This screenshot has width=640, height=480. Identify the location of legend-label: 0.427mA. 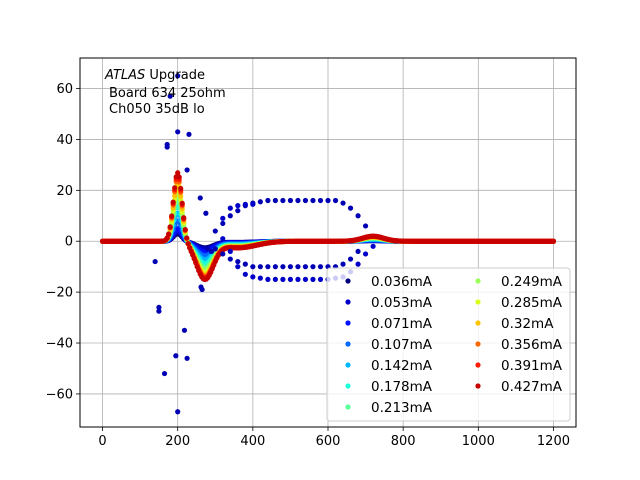
(532, 387).